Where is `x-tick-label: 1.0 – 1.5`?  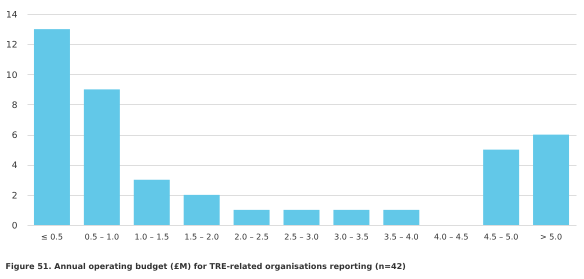 x-tick-label: 1.0 – 1.5 is located at coordinates (152, 237).